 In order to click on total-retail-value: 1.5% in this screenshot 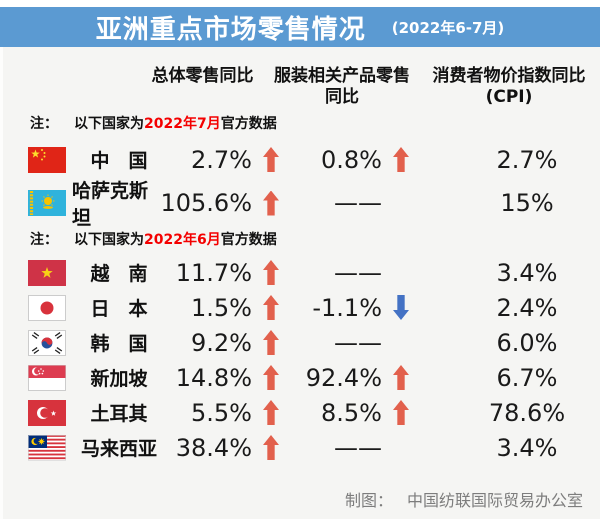, I will do `click(221, 307)`.